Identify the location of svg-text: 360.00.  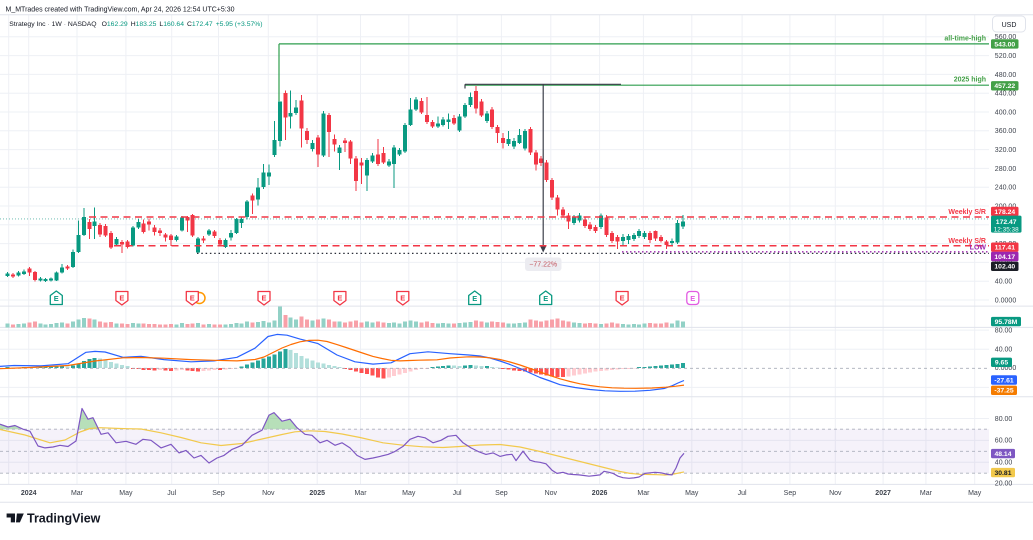
(1006, 131).